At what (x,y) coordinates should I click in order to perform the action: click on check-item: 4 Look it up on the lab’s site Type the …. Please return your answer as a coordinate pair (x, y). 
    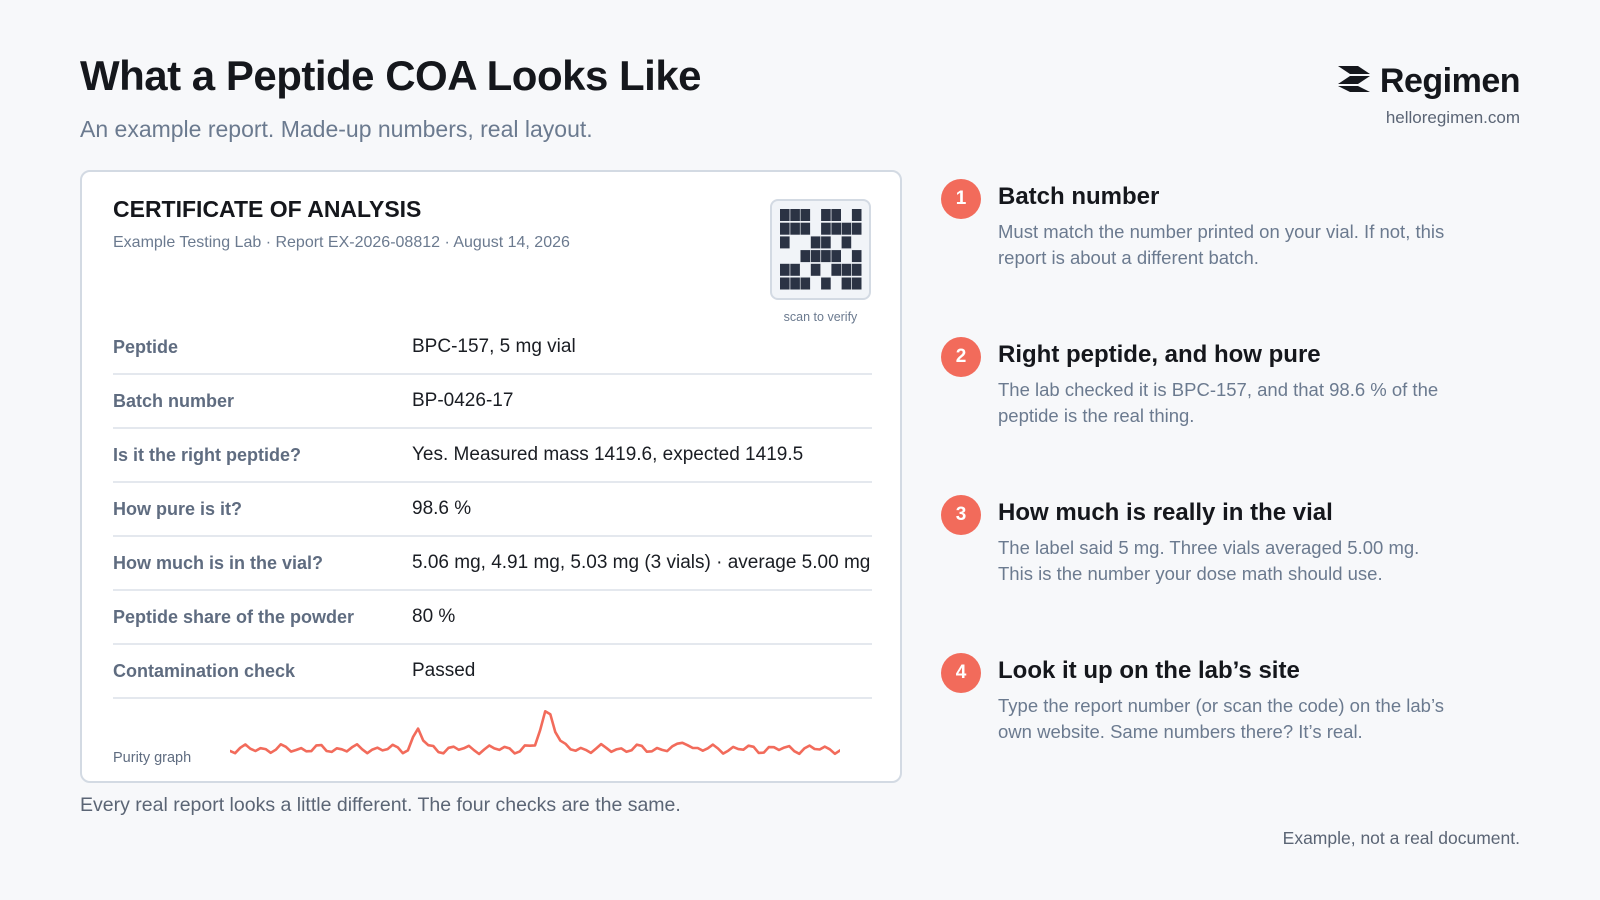
    Looking at the image, I should click on (1221, 732).